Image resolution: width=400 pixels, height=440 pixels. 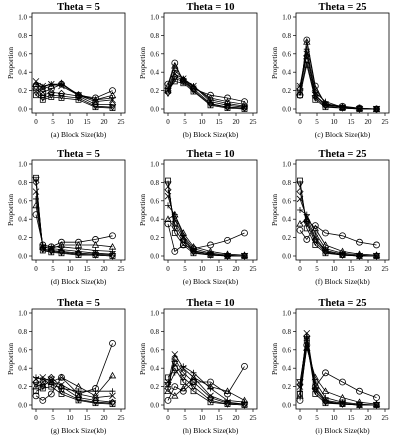 I want to click on x-tick-label: 0, so click(x=36, y=269).